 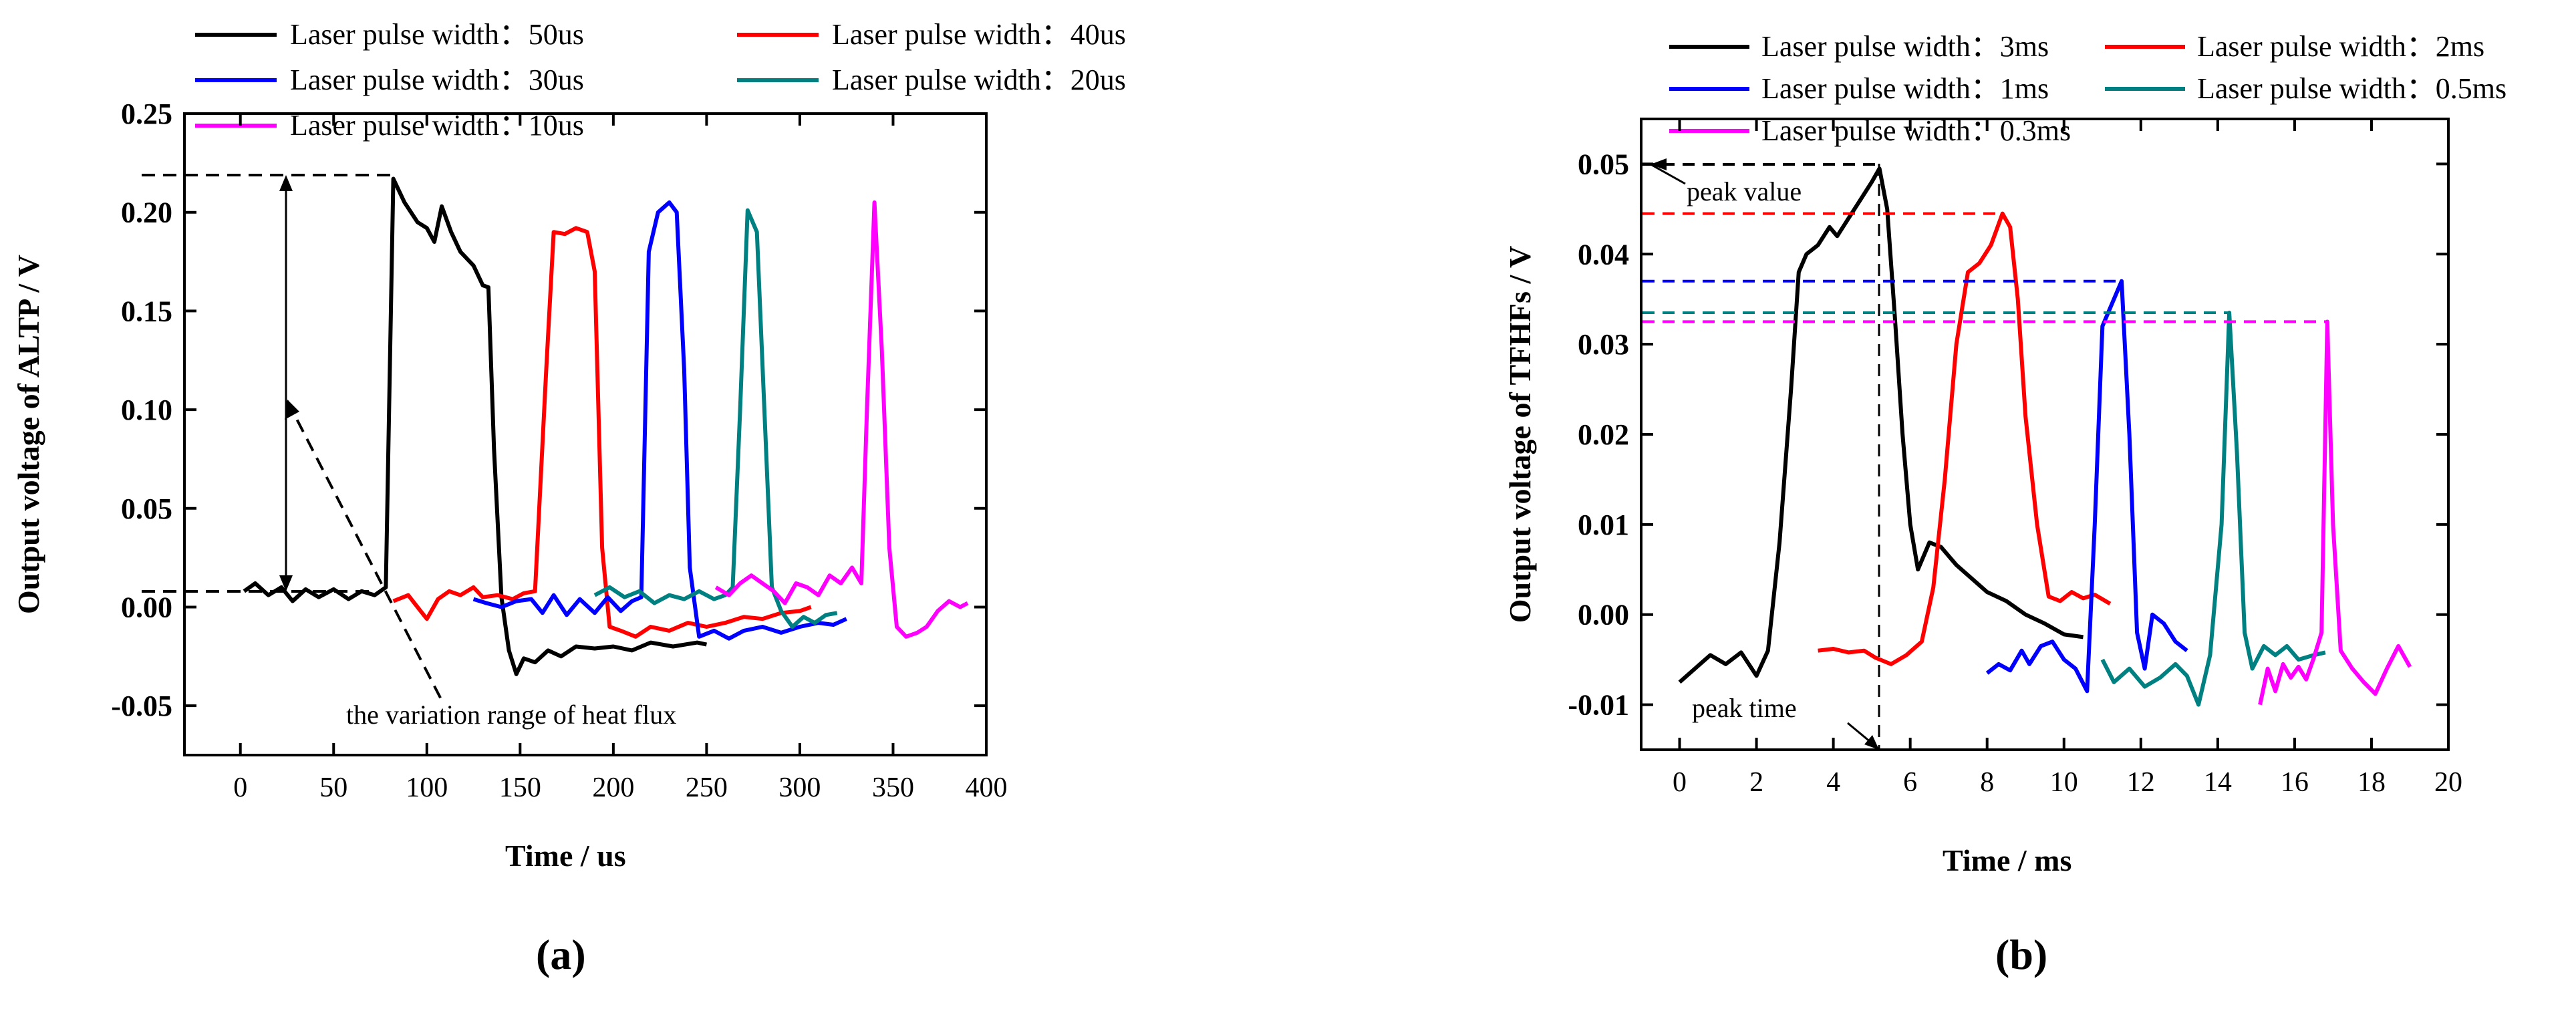 I want to click on legend-label: Laser pulse width：1ms, so click(x=1905, y=88).